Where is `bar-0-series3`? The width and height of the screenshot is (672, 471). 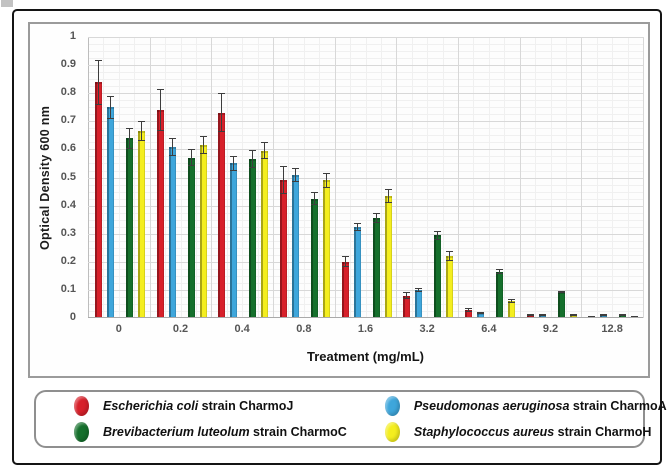
bar-0-series3 is located at coordinates (141, 224).